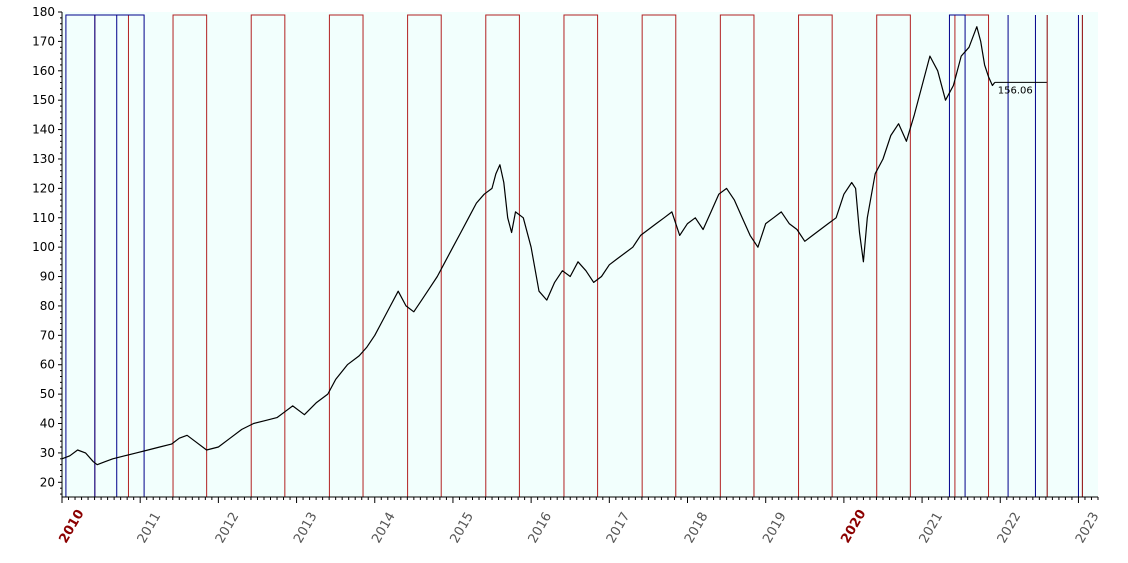 The width and height of the screenshot is (1128, 563). I want to click on x-tick-label-2022: 2022, so click(1010, 528).